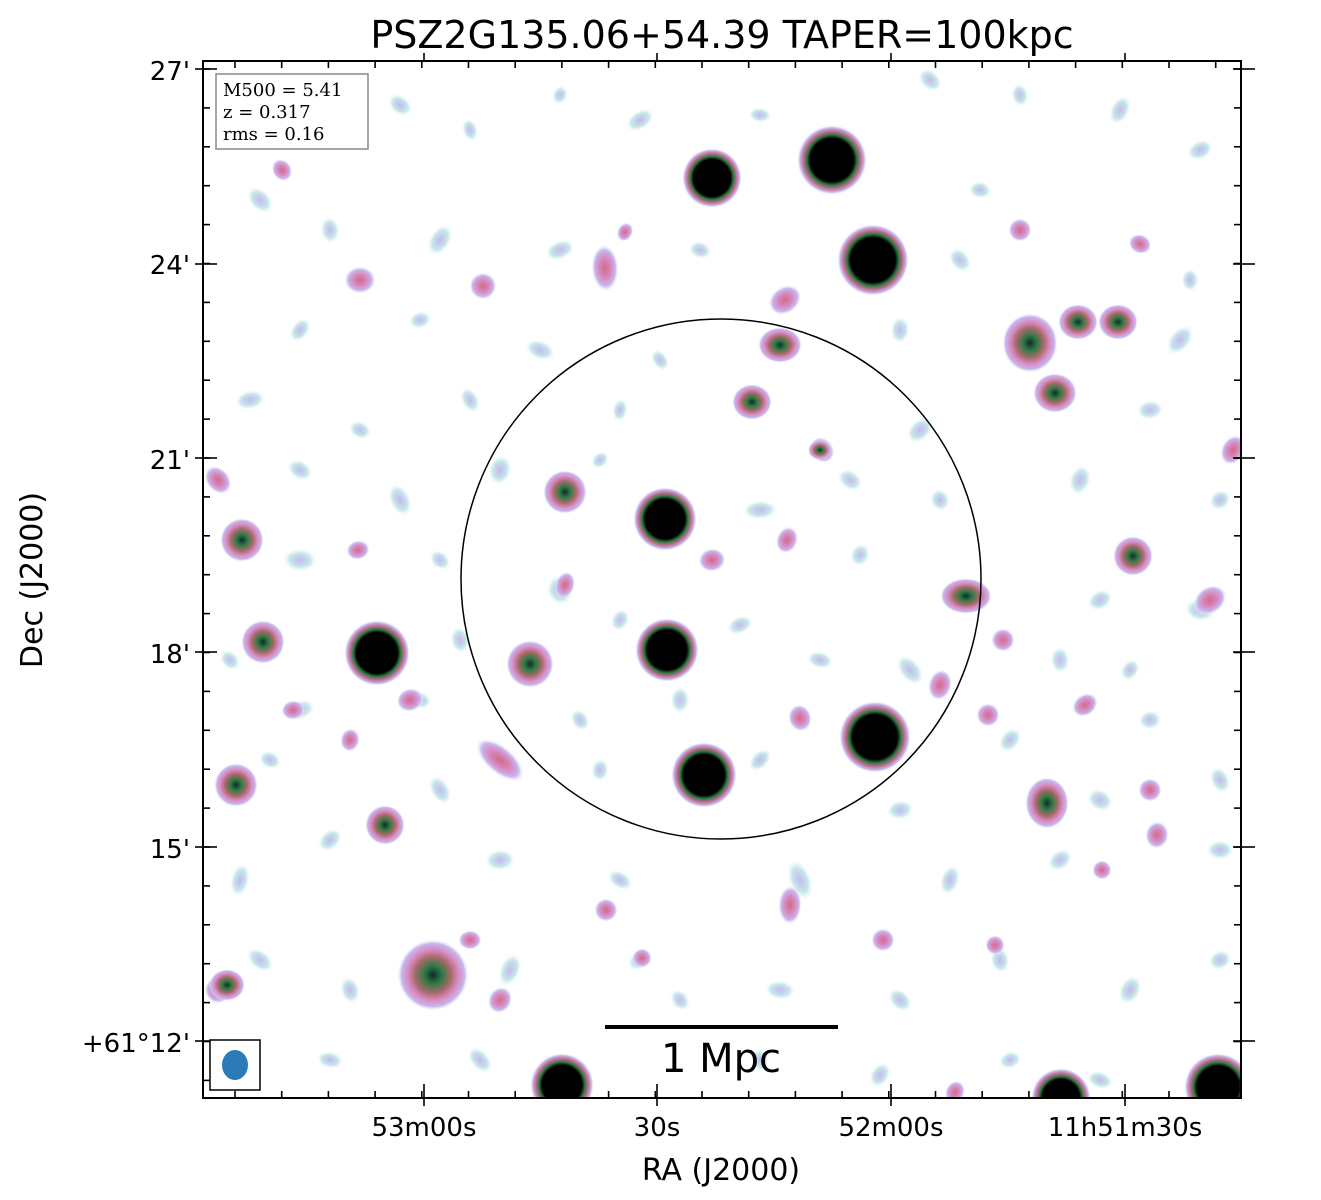 The image size is (1321, 1200). I want to click on y-tick-label: 18', so click(170, 655).